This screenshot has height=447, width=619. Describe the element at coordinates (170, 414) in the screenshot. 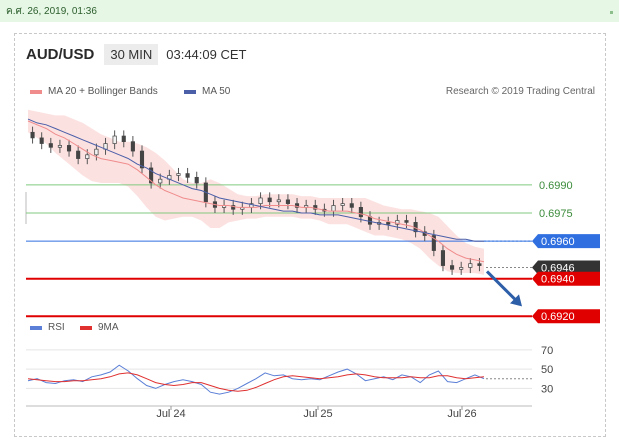

I see `x-tick-label: Jul 24` at that location.